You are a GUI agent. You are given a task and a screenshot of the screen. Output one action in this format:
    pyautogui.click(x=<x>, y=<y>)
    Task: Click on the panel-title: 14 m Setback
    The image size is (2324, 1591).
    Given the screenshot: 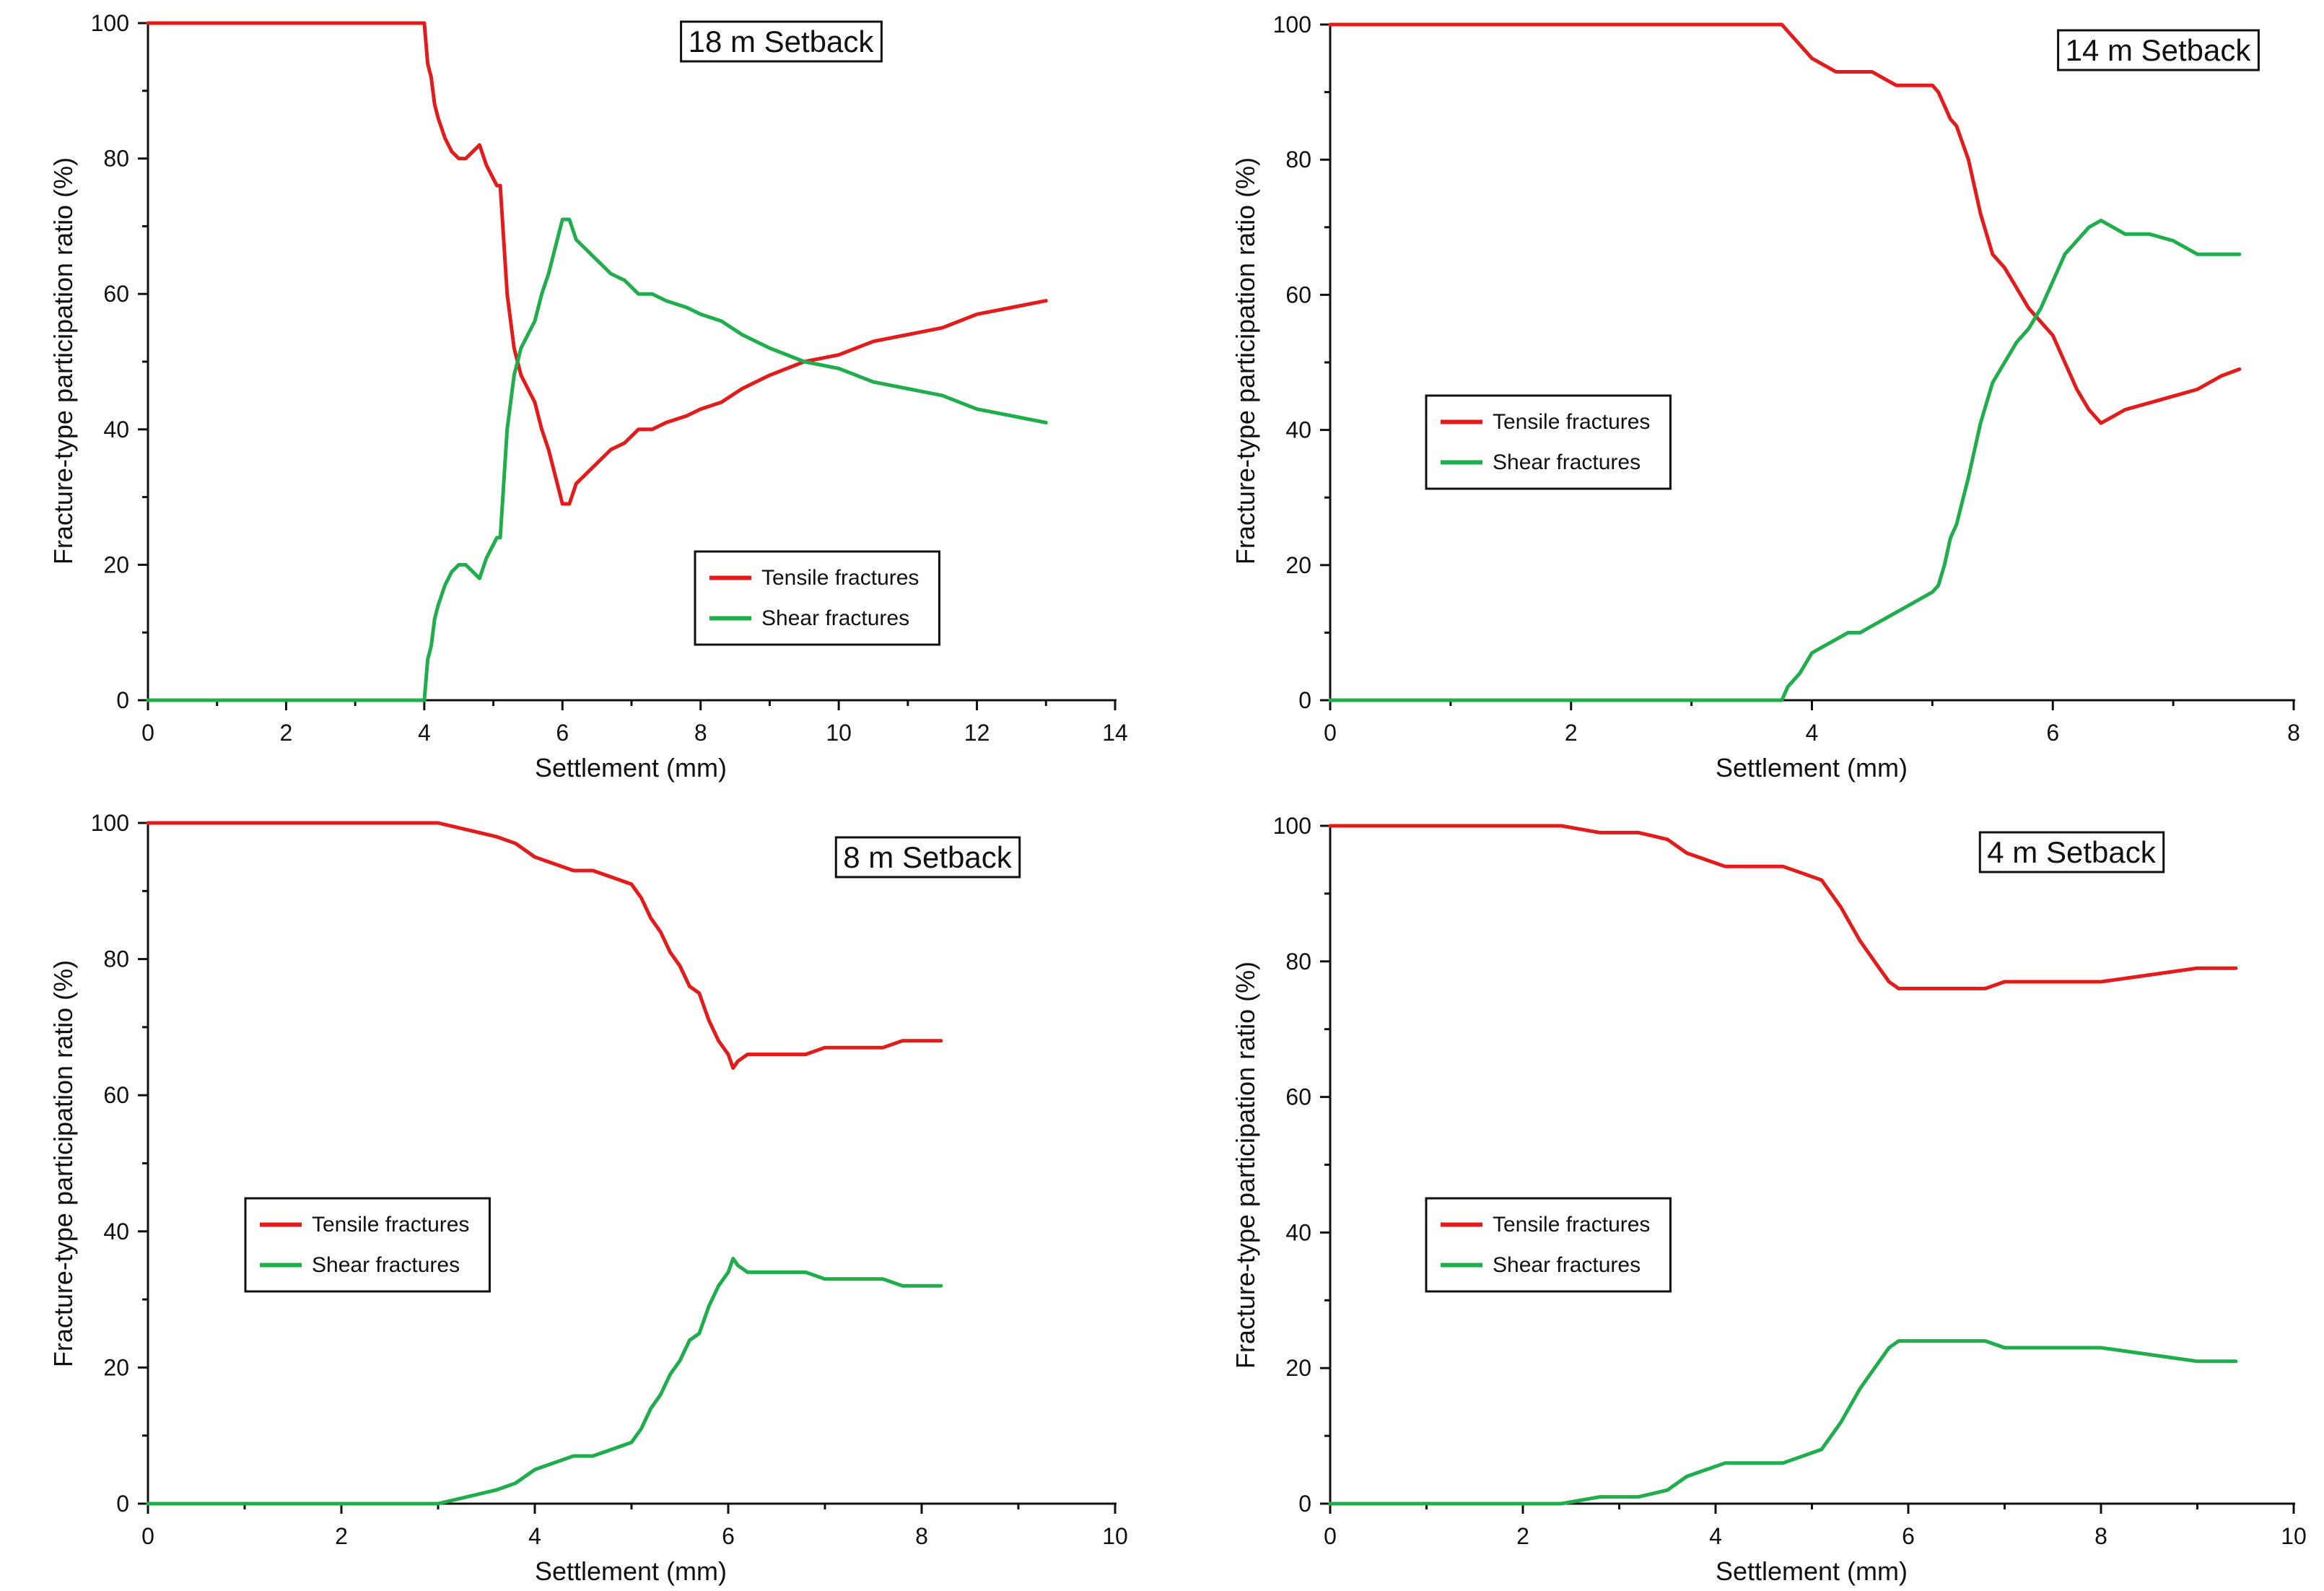 What is the action you would take?
    pyautogui.click(x=2159, y=50)
    